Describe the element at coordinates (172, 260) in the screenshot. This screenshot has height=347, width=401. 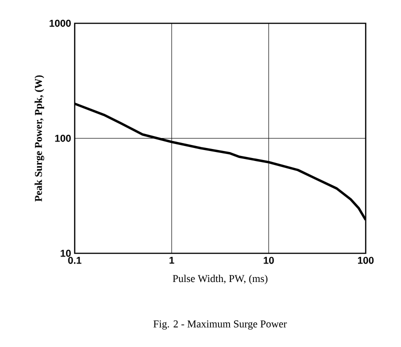
I see `x-tick-label: 1` at that location.